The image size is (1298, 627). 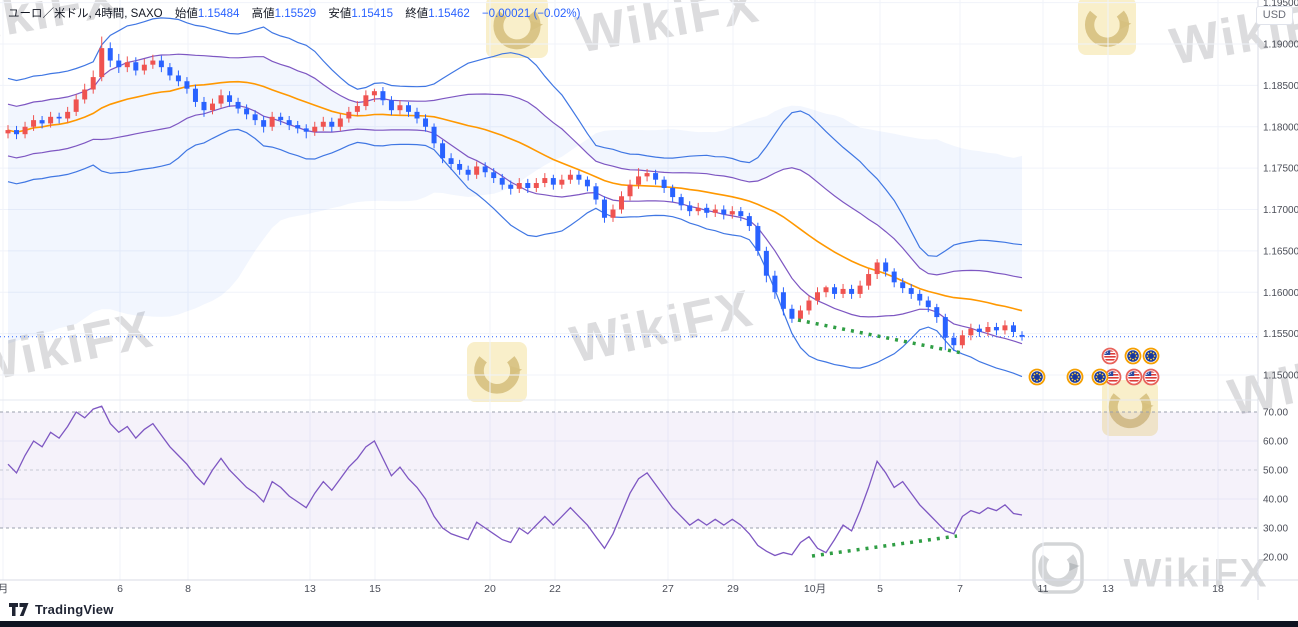 I want to click on economic-event-icons, so click(x=1094, y=366).